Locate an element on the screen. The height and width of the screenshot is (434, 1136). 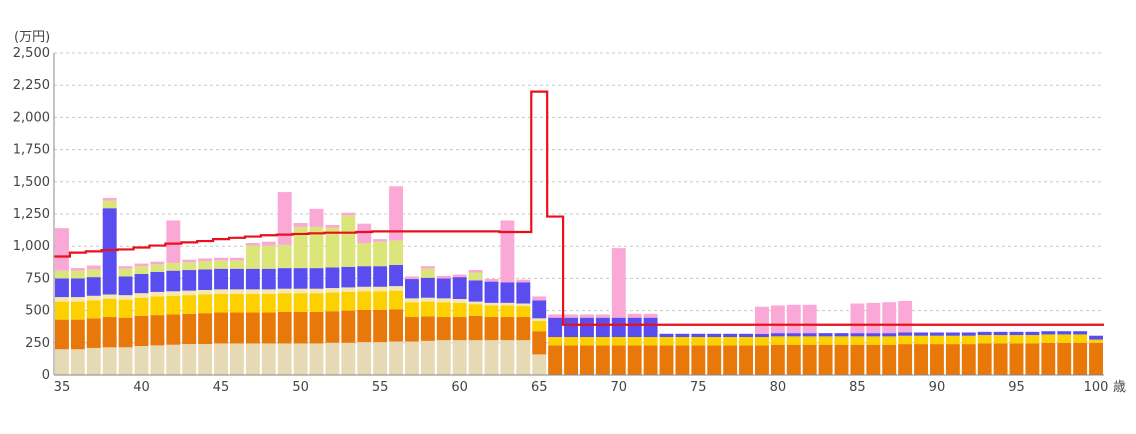
x-tick-label: 70 is located at coordinates (618, 387).